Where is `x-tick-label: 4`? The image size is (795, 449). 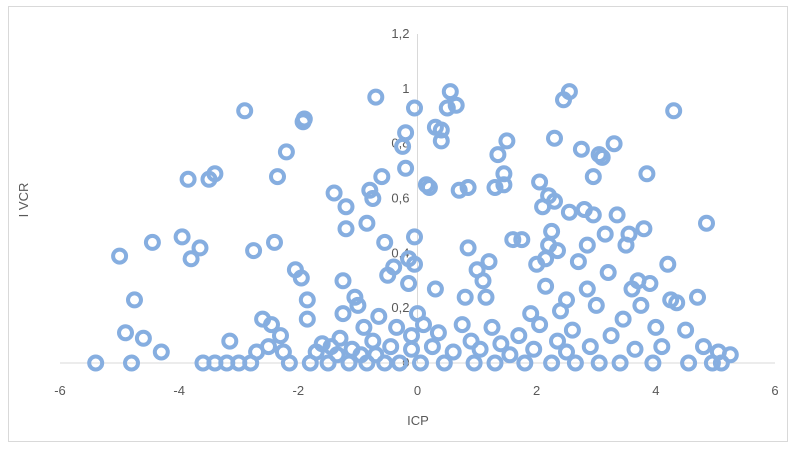
x-tick-label: 4 is located at coordinates (655, 390).